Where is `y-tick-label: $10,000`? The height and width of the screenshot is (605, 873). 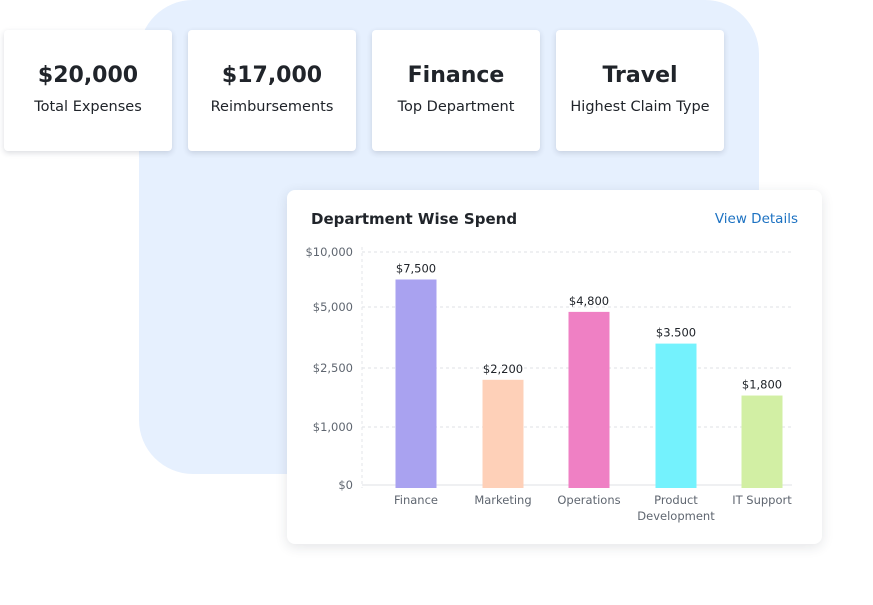
y-tick-label: $10,000 is located at coordinates (329, 252).